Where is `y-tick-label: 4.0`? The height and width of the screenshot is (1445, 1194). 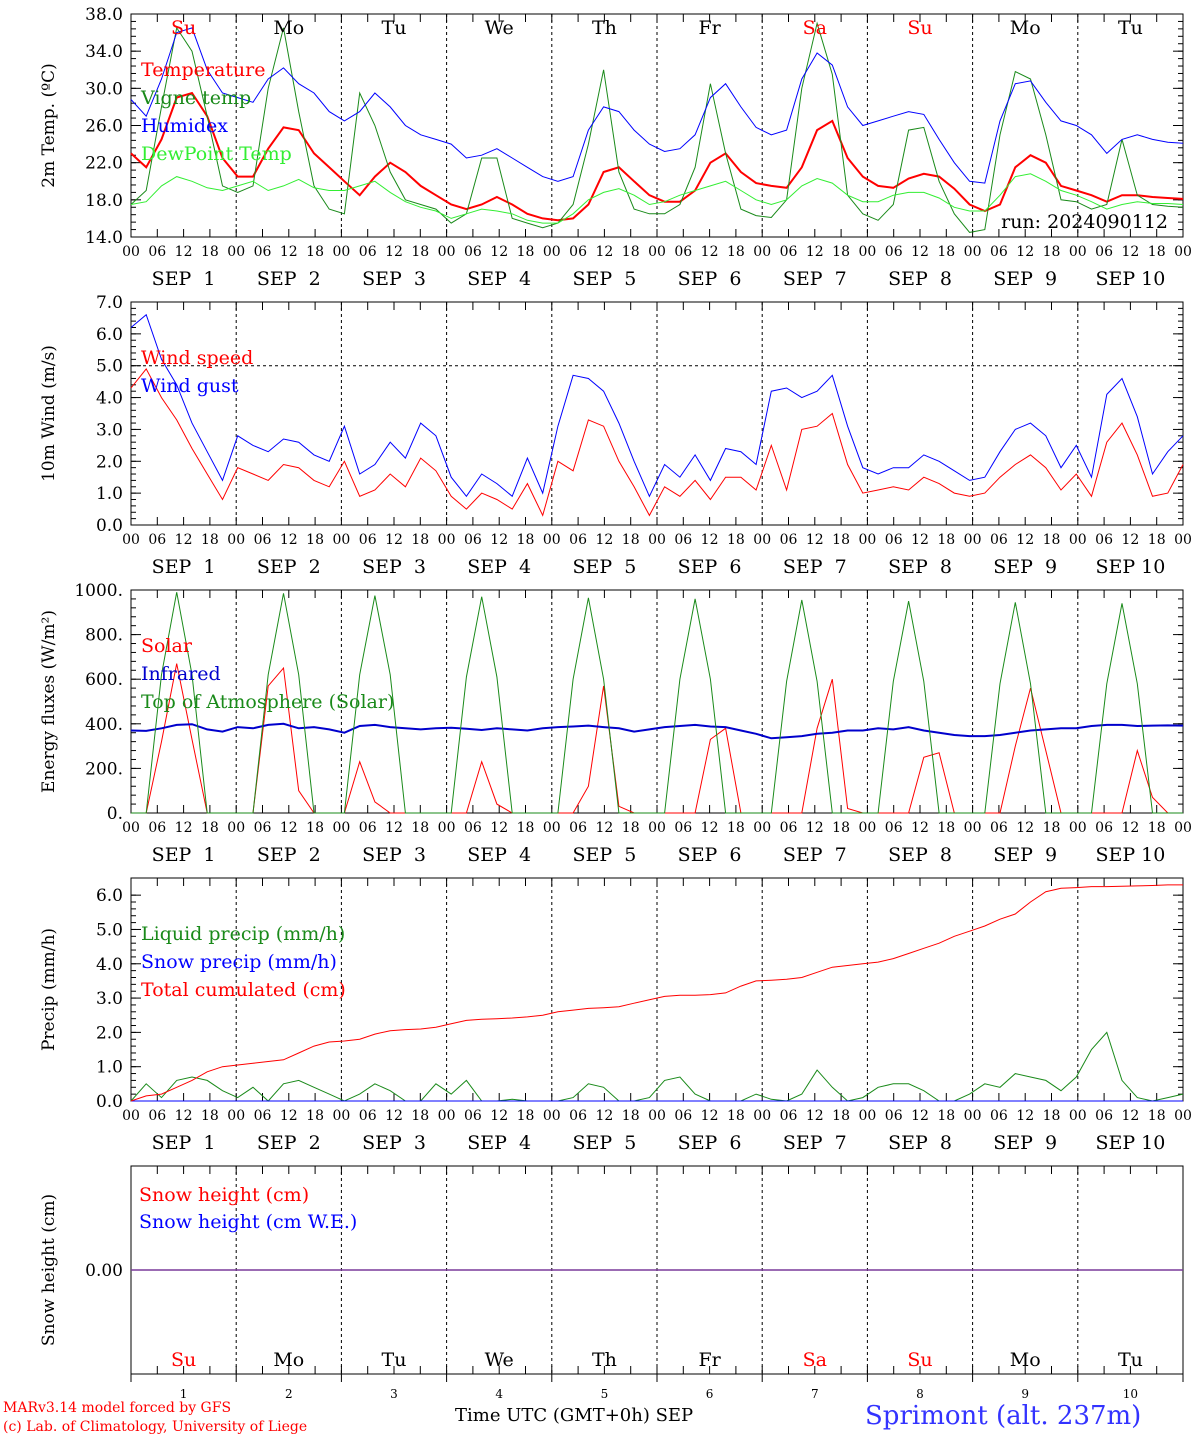 y-tick-label: 4.0 is located at coordinates (109, 399).